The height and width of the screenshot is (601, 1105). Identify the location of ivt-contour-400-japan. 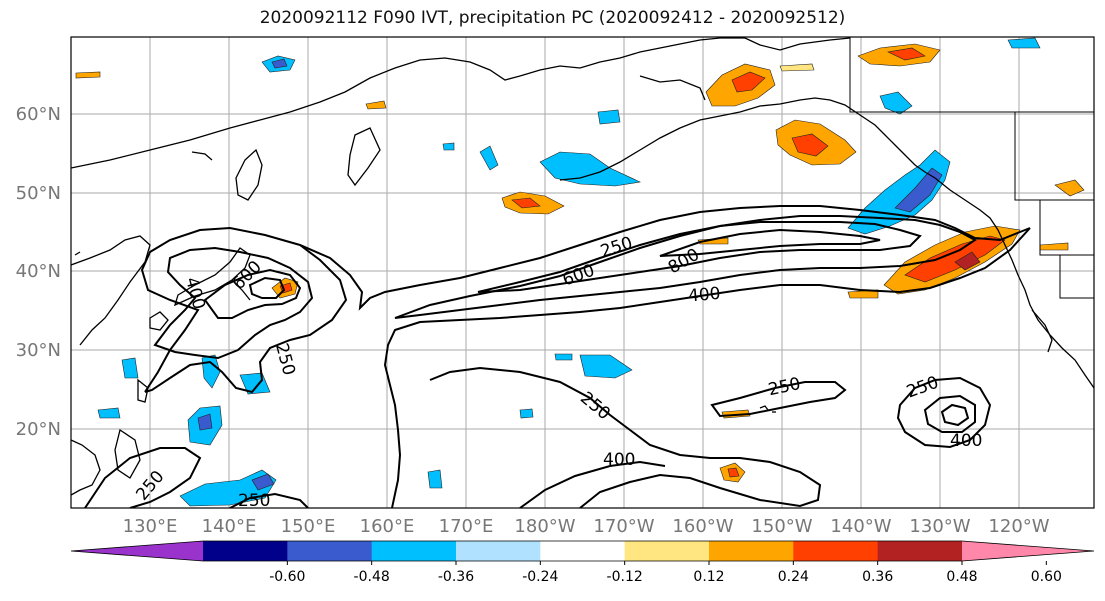
(233, 303).